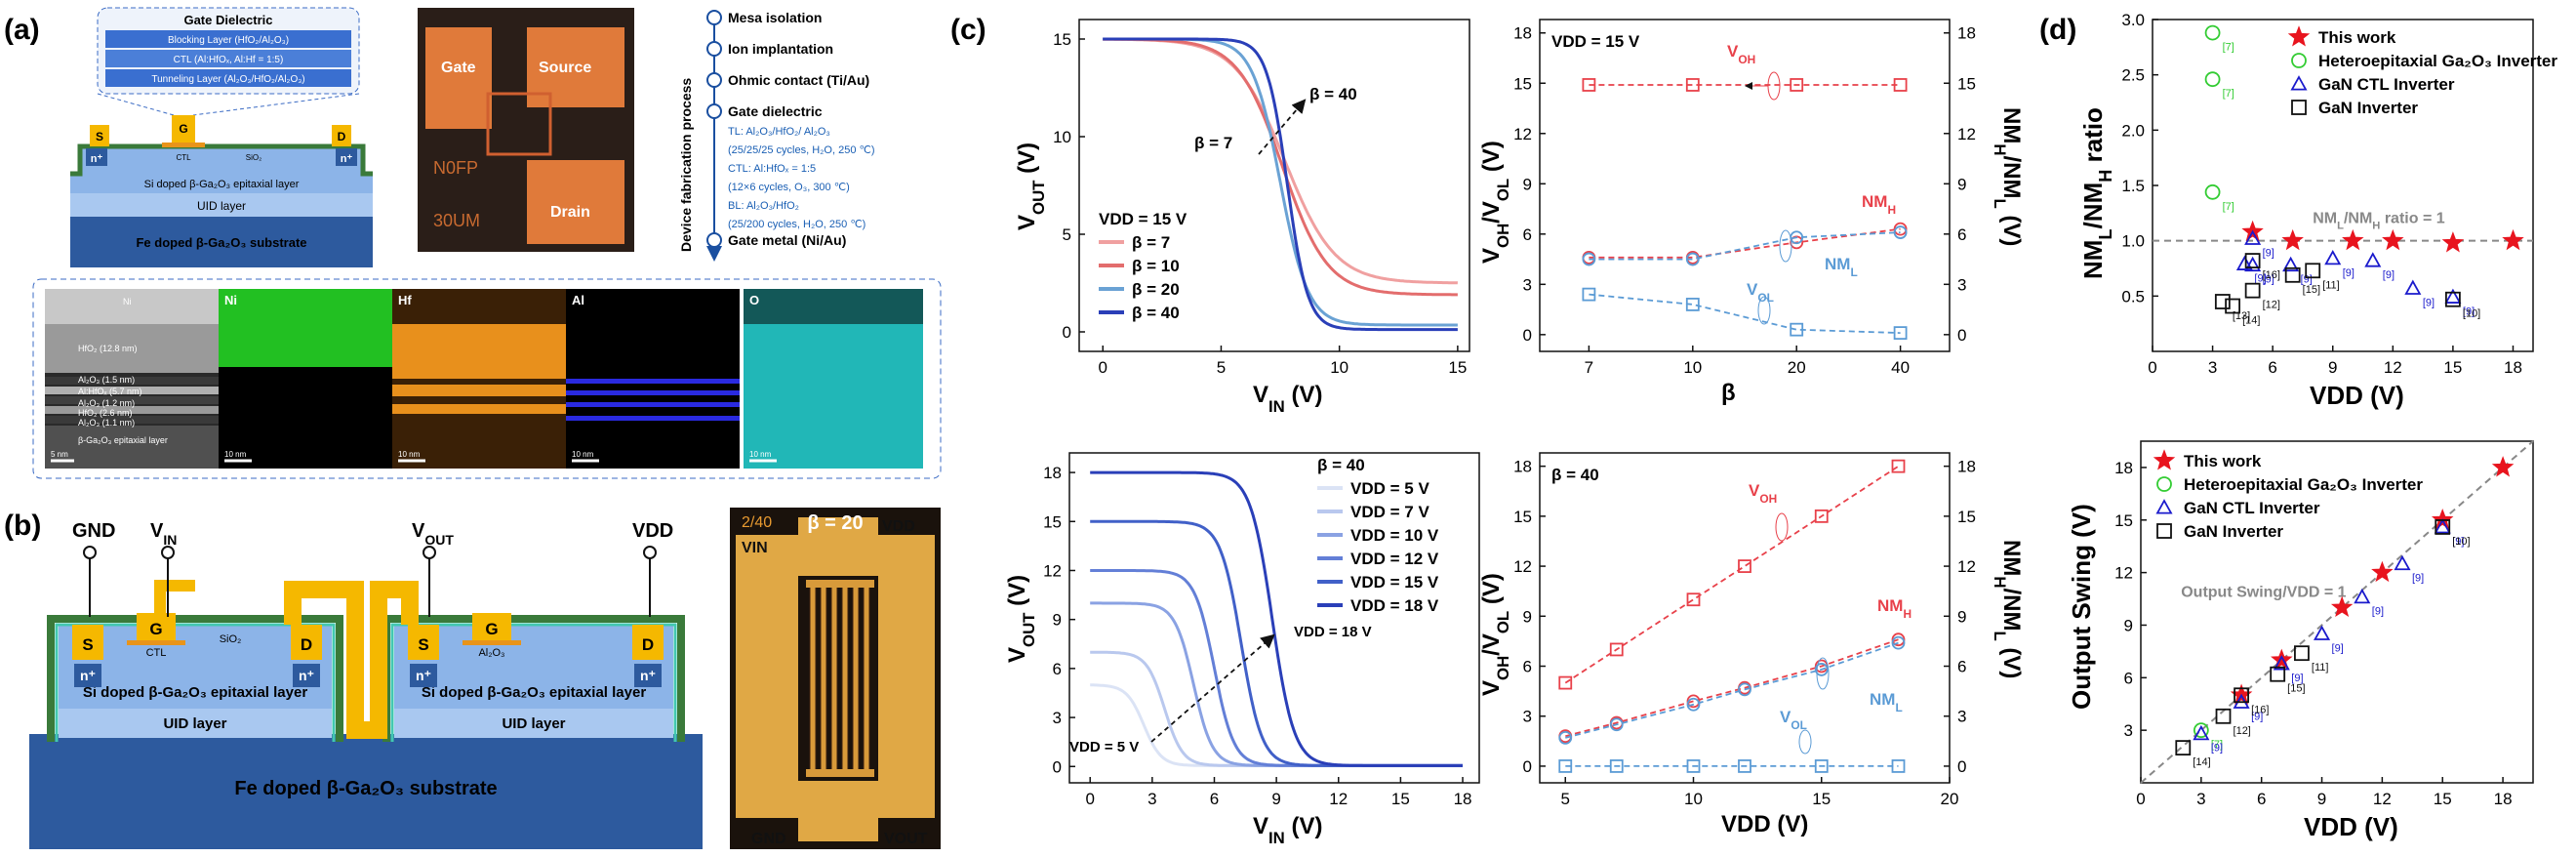 The height and width of the screenshot is (857, 2576). What do you see at coordinates (174, 596) in the screenshot?
I see `gate-strap-b` at bounding box center [174, 596].